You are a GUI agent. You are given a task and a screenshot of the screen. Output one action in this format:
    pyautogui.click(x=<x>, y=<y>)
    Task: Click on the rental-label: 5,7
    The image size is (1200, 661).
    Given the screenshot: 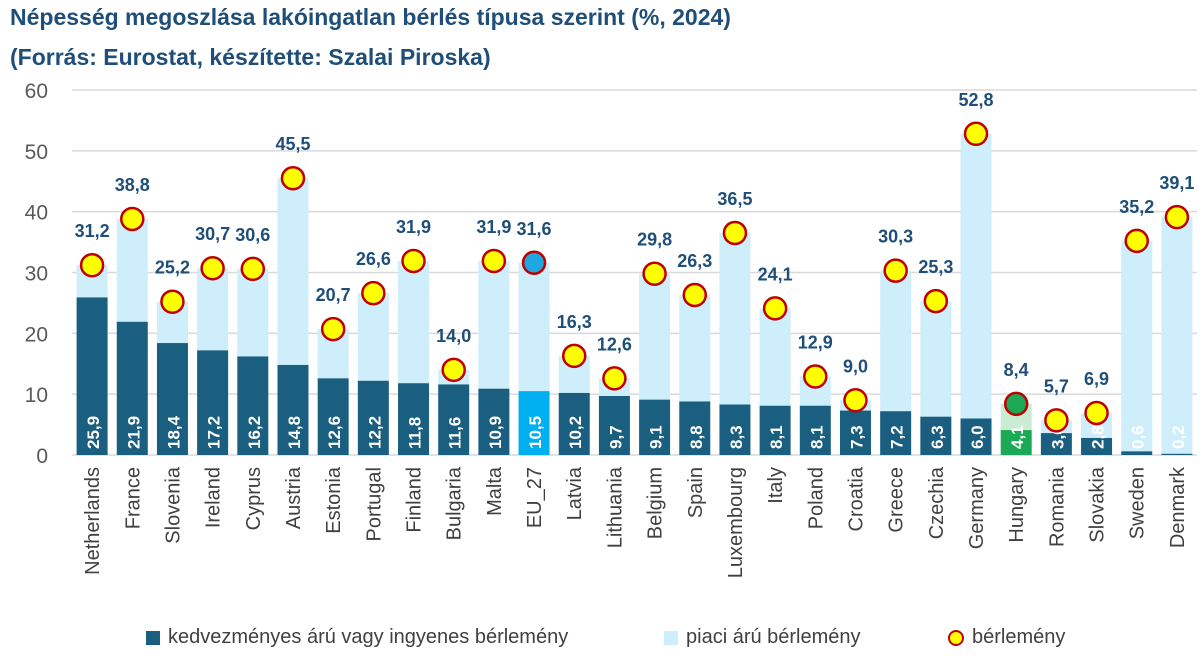 What is the action you would take?
    pyautogui.click(x=1056, y=386)
    